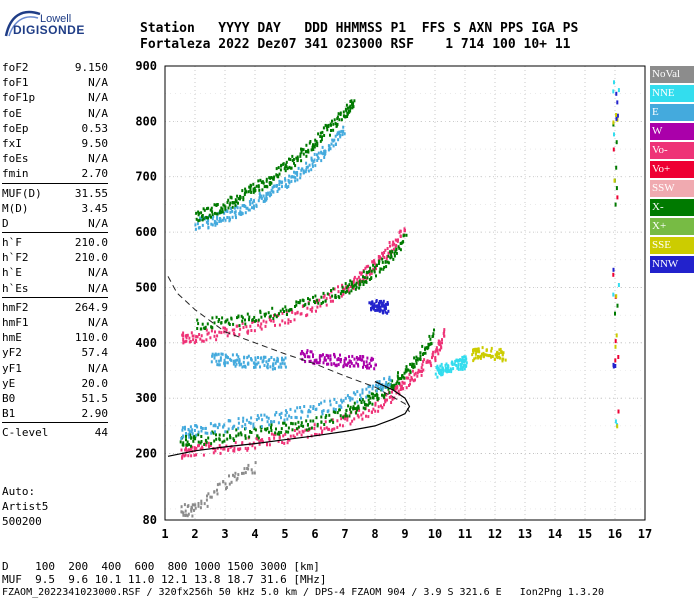 The width and height of the screenshot is (700, 600). I want to click on legend-item: NNE, so click(672, 93).